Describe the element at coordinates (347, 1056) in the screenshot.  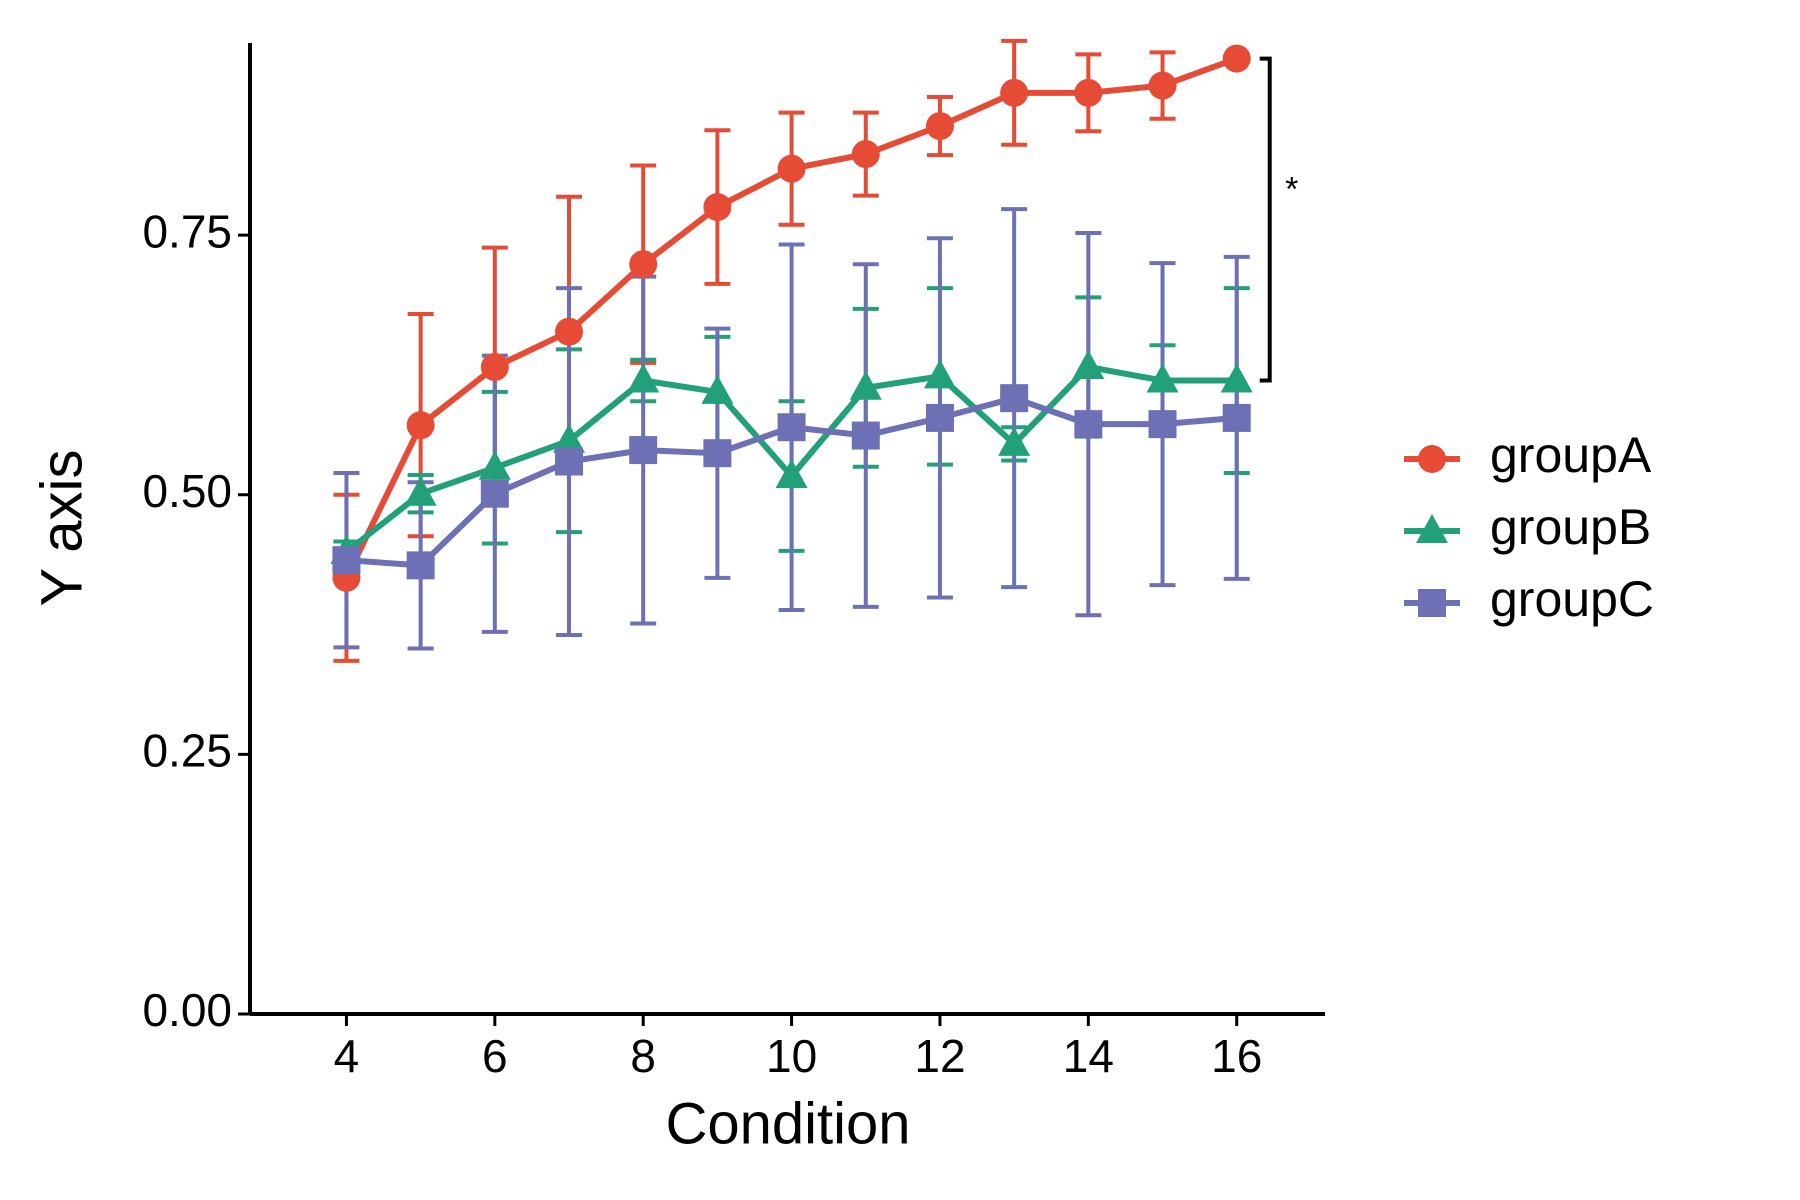
I see `x-tick-label: 4` at that location.